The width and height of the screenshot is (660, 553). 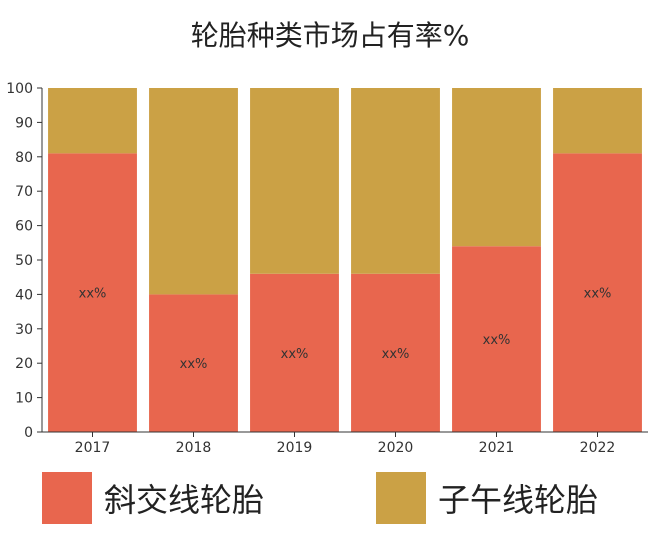 What do you see at coordinates (93, 448) in the screenshot?
I see `x-tick-label-2017: 2017` at bounding box center [93, 448].